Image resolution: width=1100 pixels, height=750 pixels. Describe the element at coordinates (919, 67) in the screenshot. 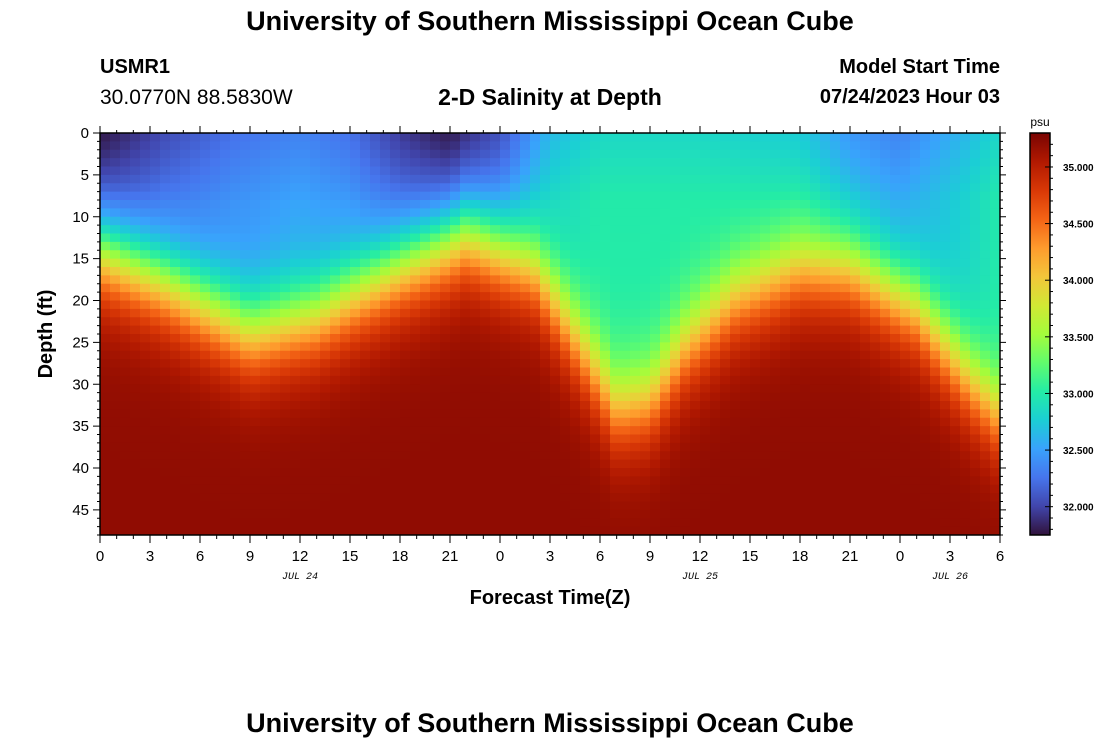

I see `model-start-label: Model Start Time` at that location.